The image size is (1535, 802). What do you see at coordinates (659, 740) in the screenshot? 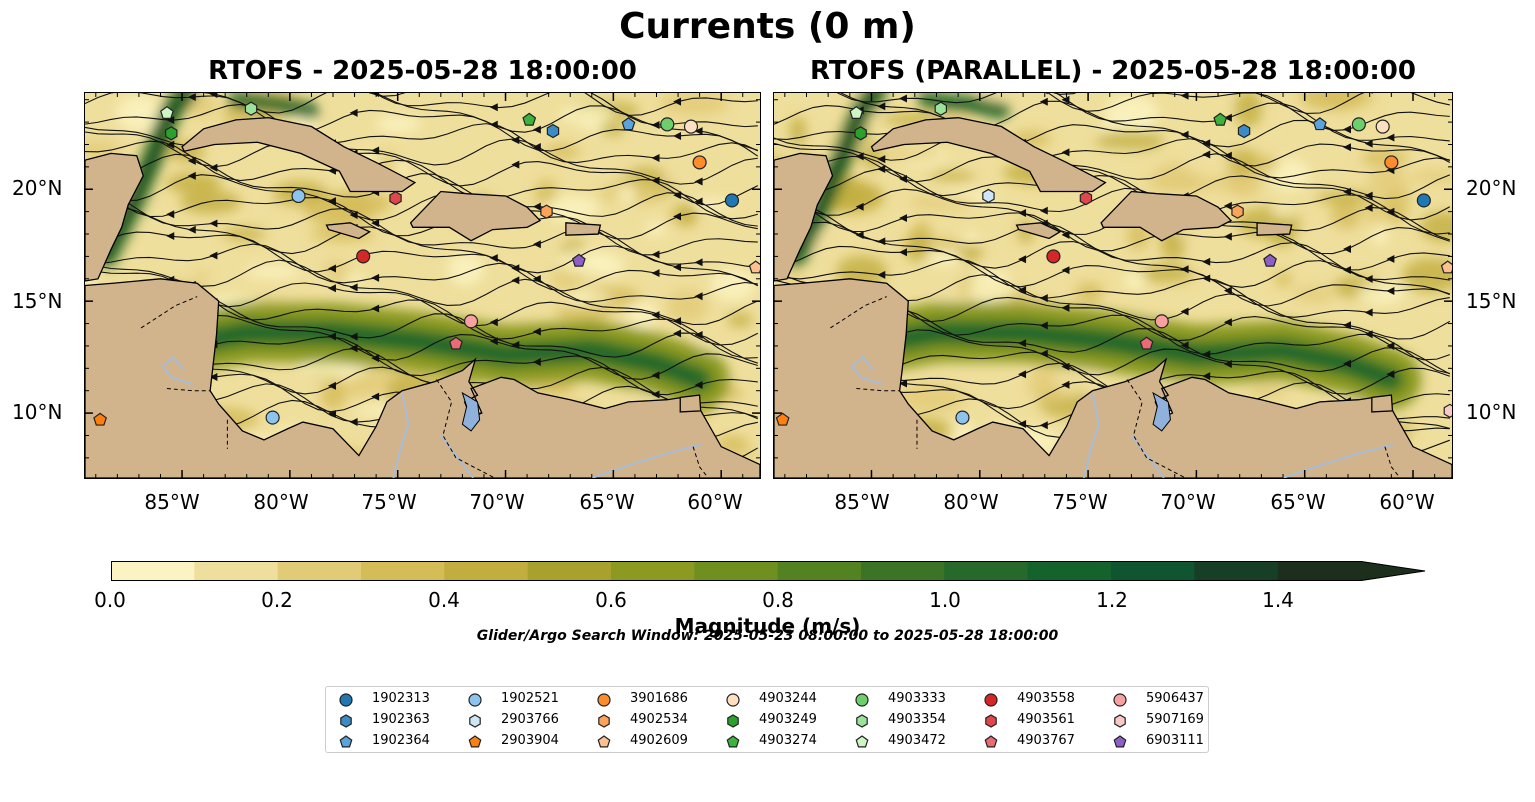
I see `legend-label: 4902609` at bounding box center [659, 740].